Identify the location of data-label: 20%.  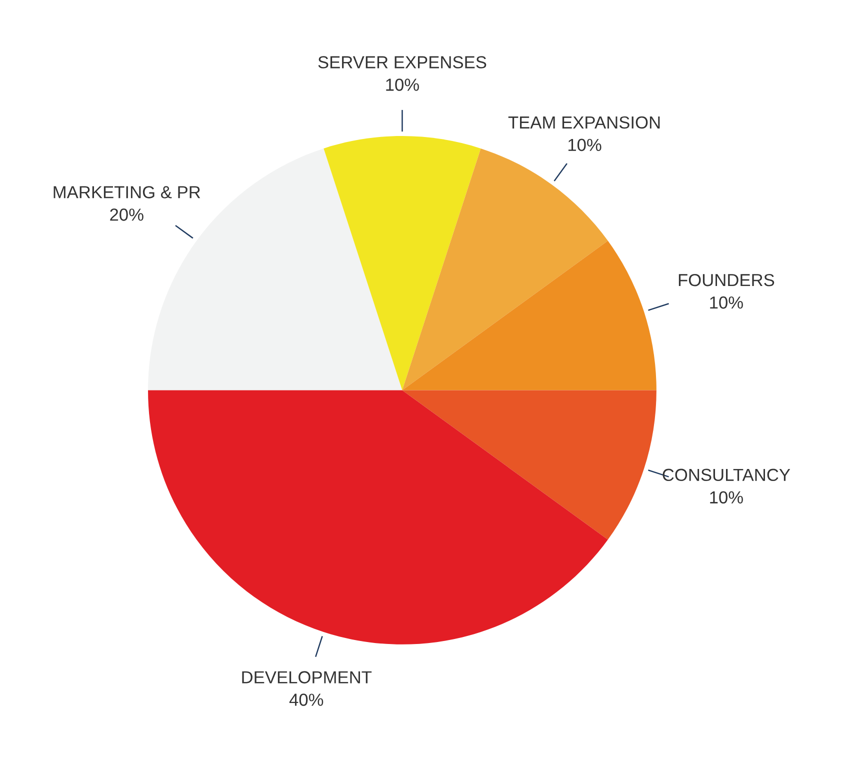
(127, 214).